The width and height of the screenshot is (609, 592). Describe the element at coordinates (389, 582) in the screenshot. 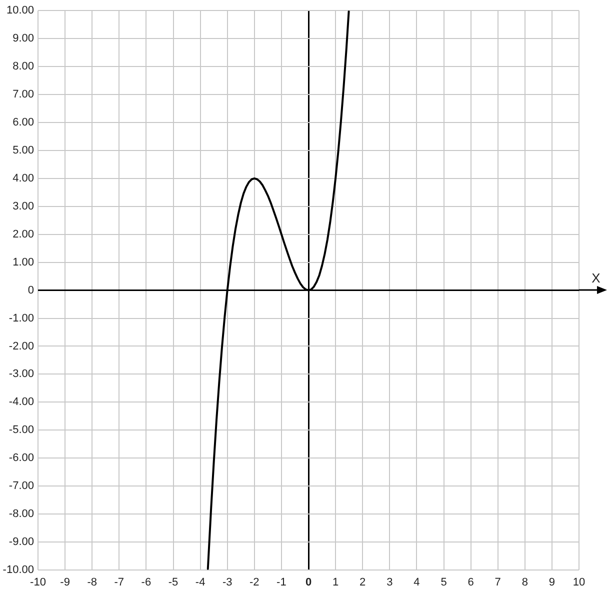

I see `x-tick-label: 3` at that location.